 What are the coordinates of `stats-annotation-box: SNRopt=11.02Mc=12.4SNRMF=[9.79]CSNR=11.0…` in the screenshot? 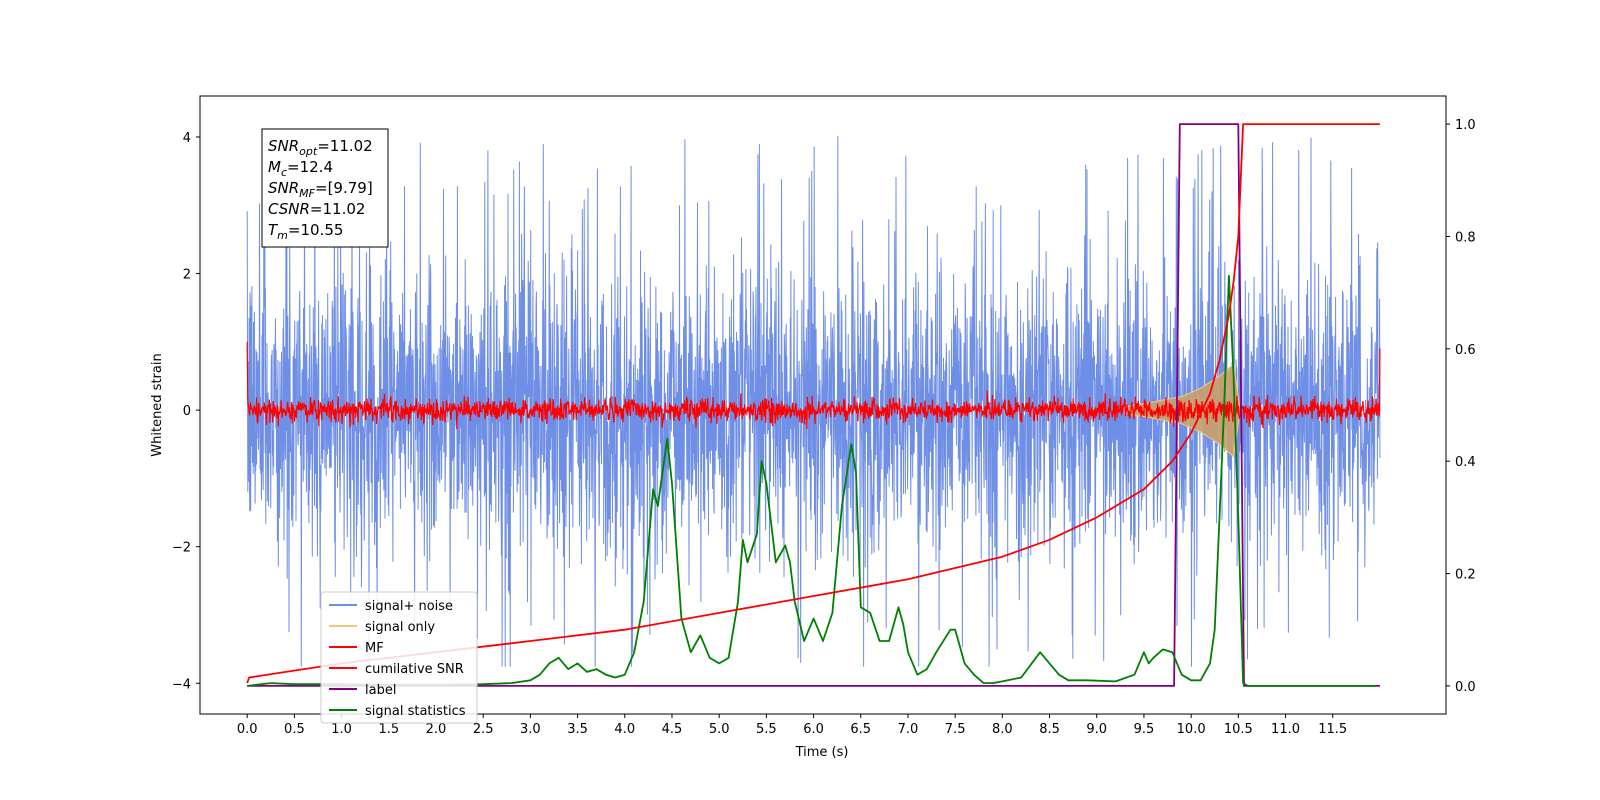 It's located at (325, 188).